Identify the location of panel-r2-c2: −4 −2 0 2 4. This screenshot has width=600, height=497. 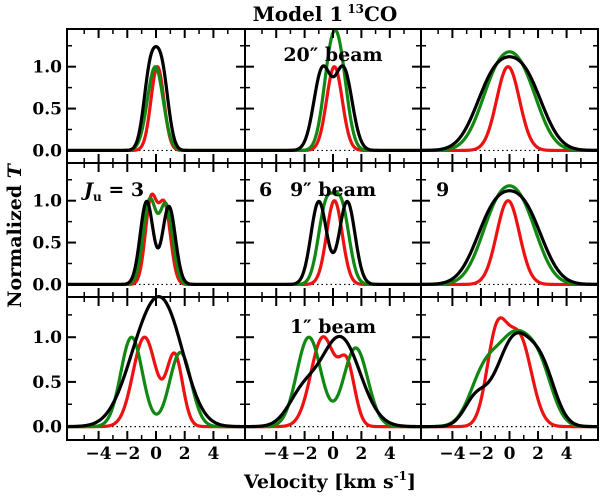
(509, 380).